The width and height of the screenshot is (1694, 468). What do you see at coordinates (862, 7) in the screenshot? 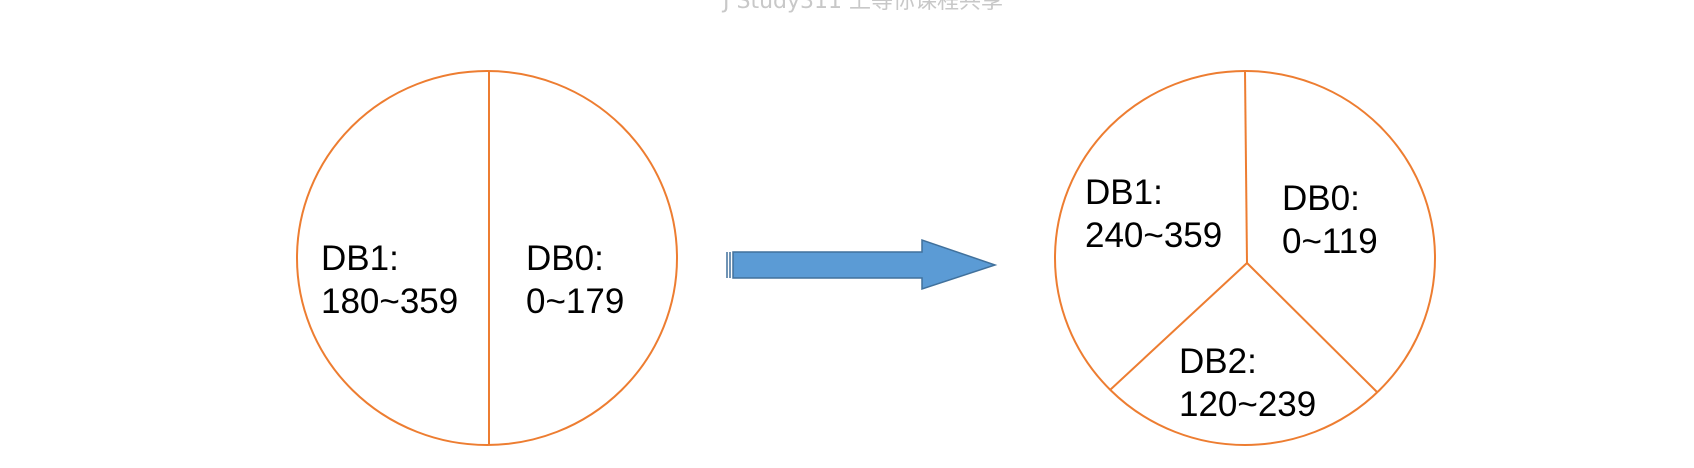
I see `watermark-text: J Study311 上等你课程共享` at bounding box center [862, 7].